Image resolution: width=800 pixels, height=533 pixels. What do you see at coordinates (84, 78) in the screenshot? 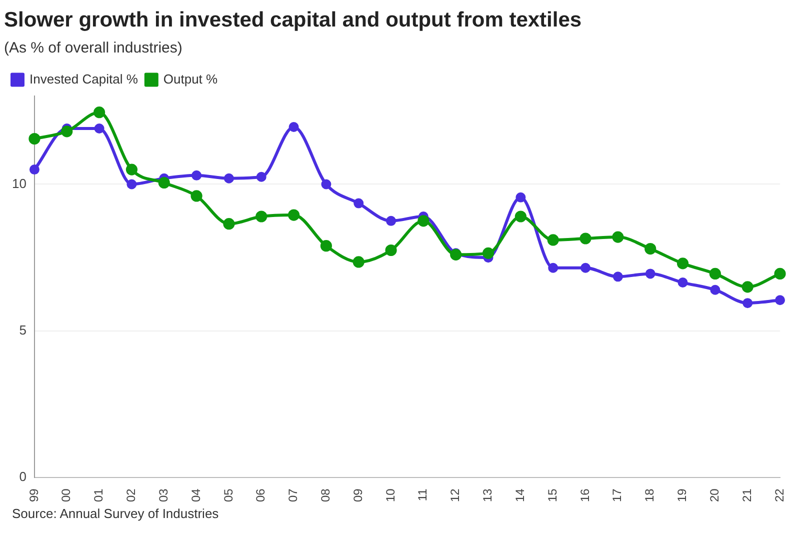
I see `legend-label: Invested Capital %` at bounding box center [84, 78].